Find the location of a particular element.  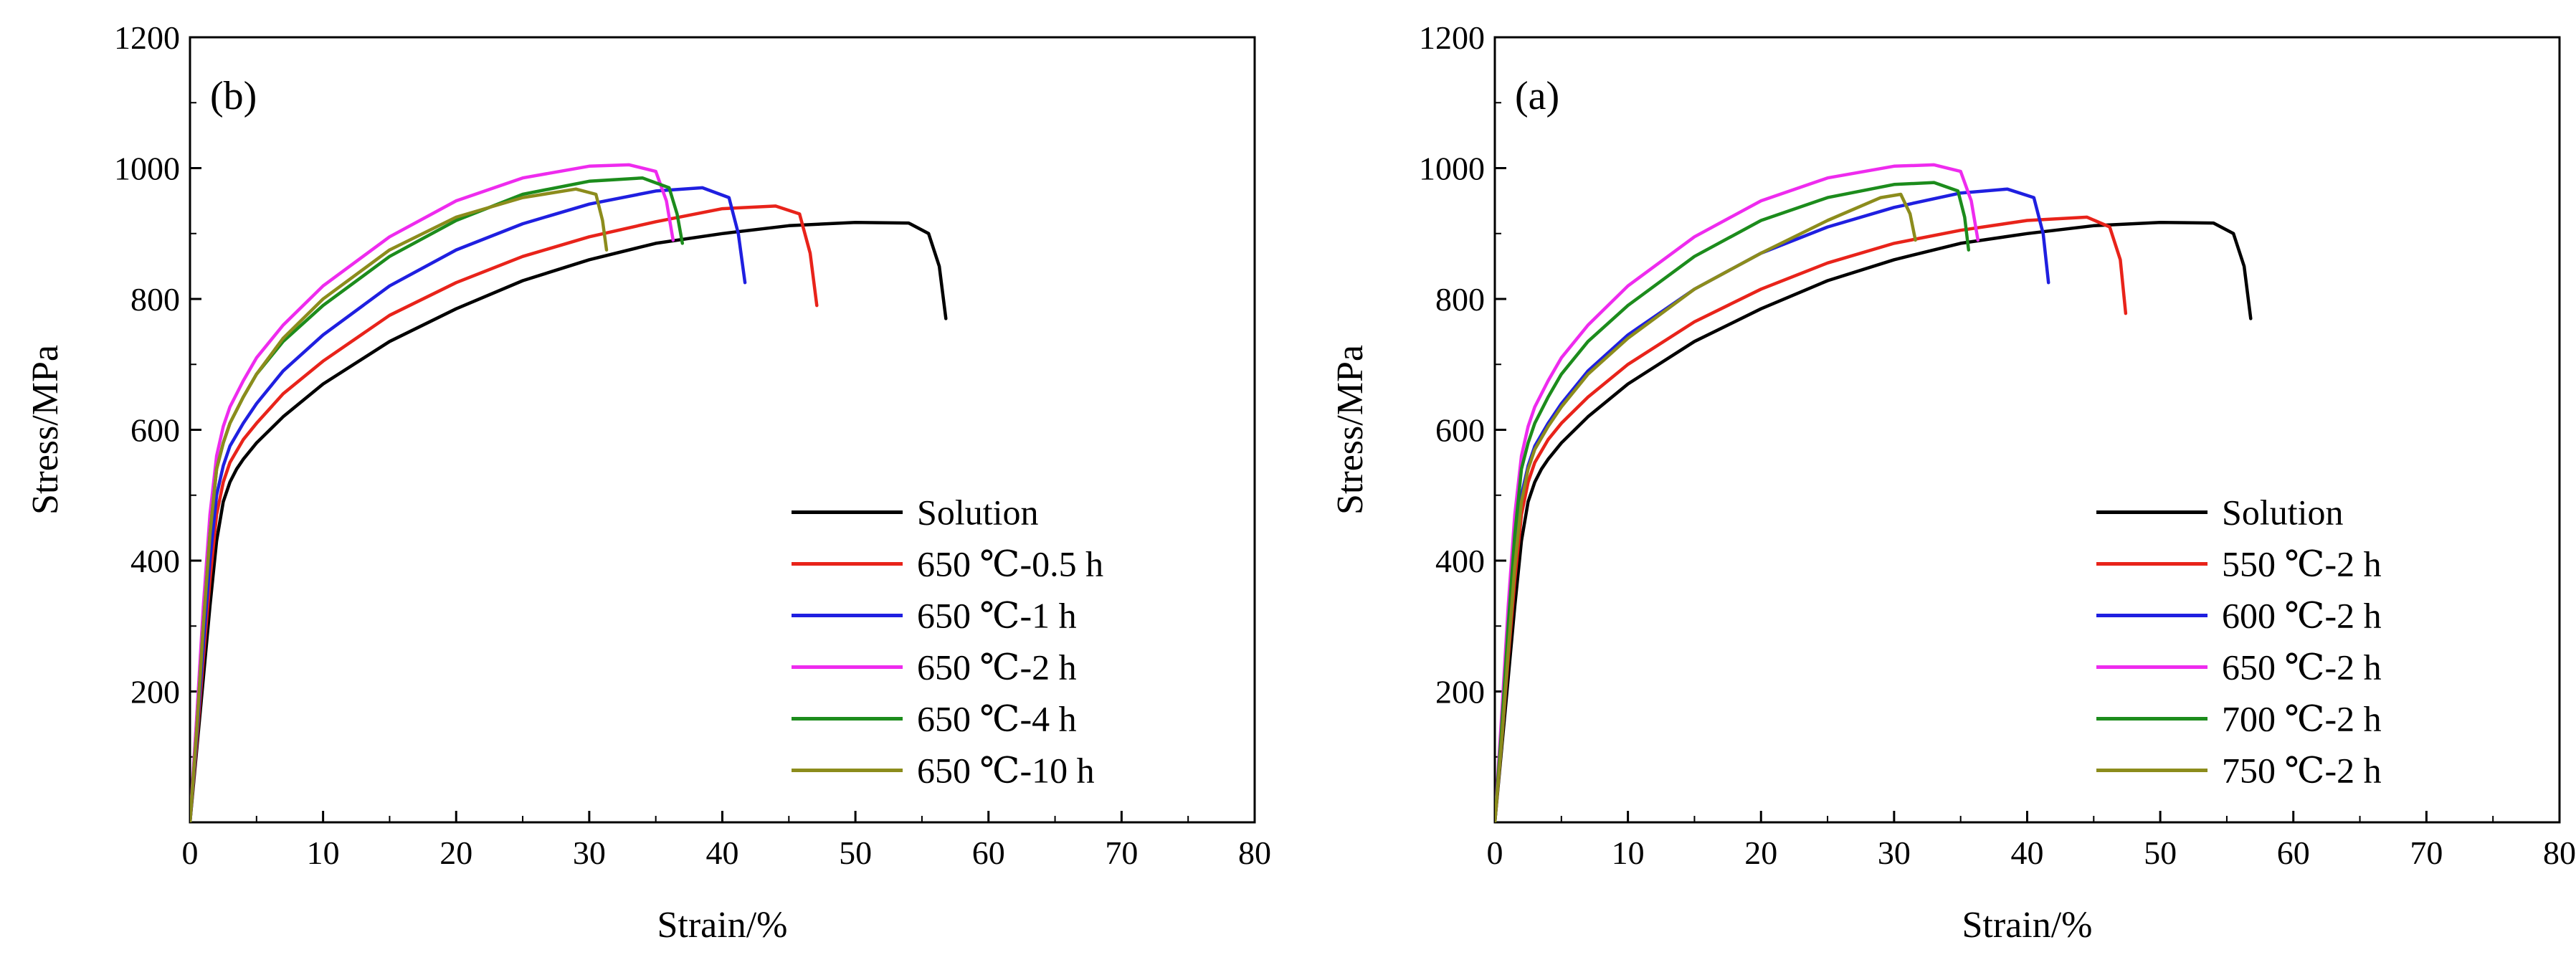

legend-label: 700 ℃-2 h is located at coordinates (2302, 718).